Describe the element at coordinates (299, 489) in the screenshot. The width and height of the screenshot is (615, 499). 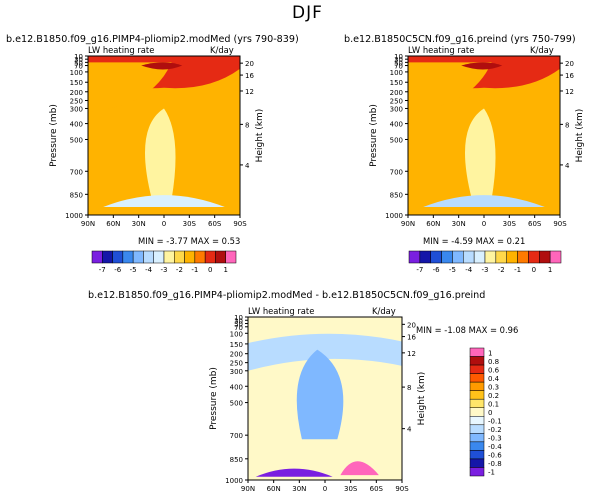
I see `x-tick-label: 30N` at that location.